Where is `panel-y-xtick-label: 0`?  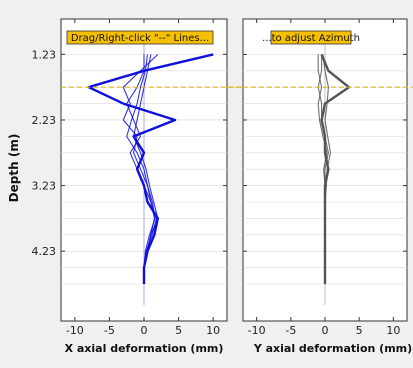
panel-y-xtick-label: 0 is located at coordinates (325, 330).